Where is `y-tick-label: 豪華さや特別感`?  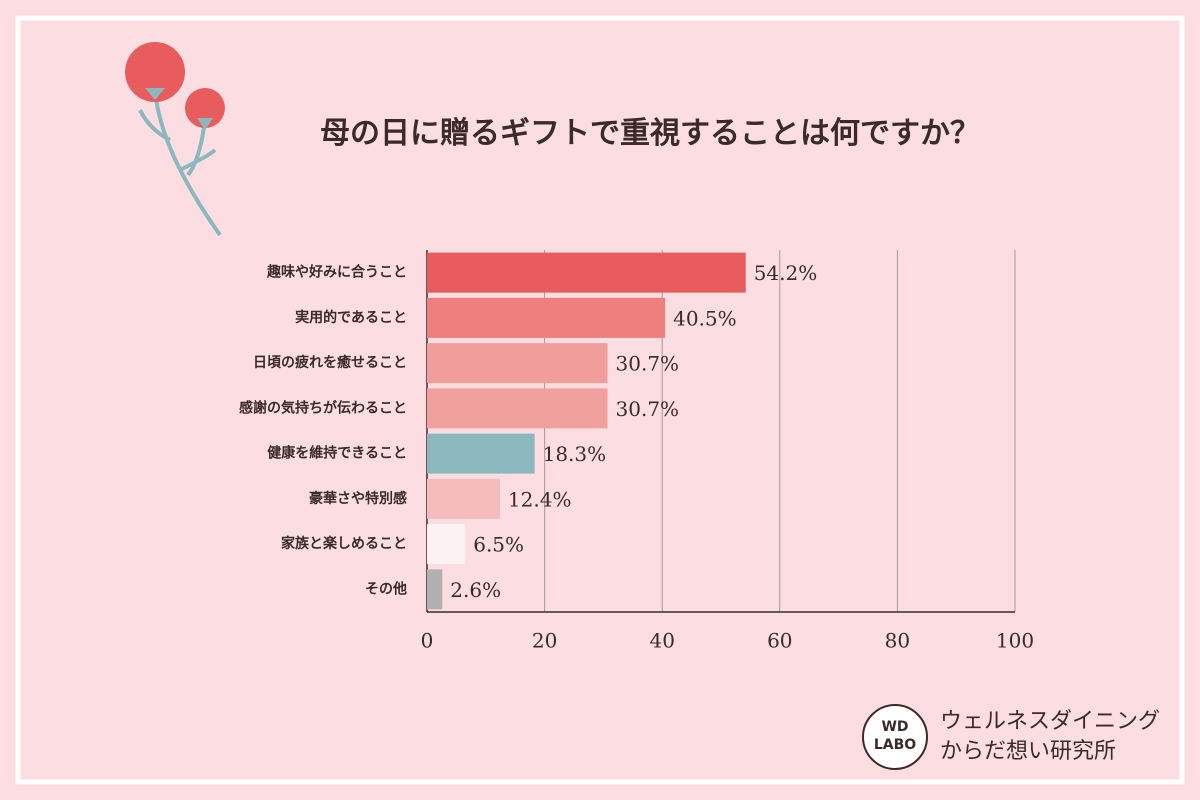
y-tick-label: 豪華さや特別感 is located at coordinates (358, 498).